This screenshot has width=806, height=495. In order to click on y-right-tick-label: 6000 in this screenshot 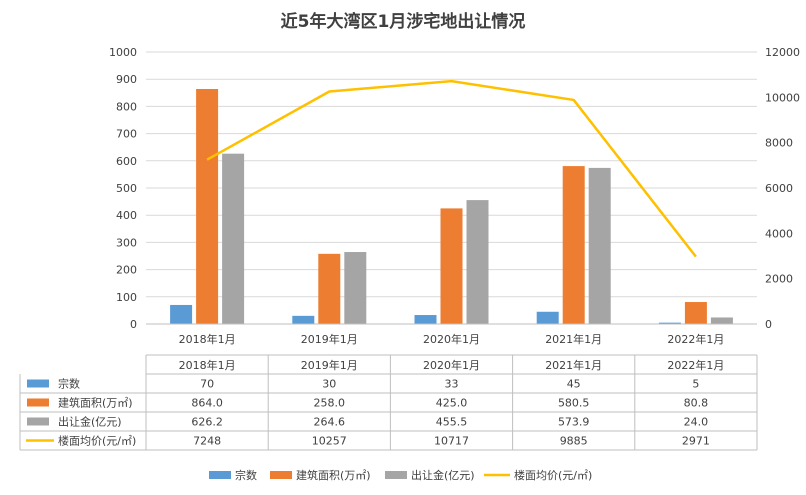, I will do `click(779, 188)`.